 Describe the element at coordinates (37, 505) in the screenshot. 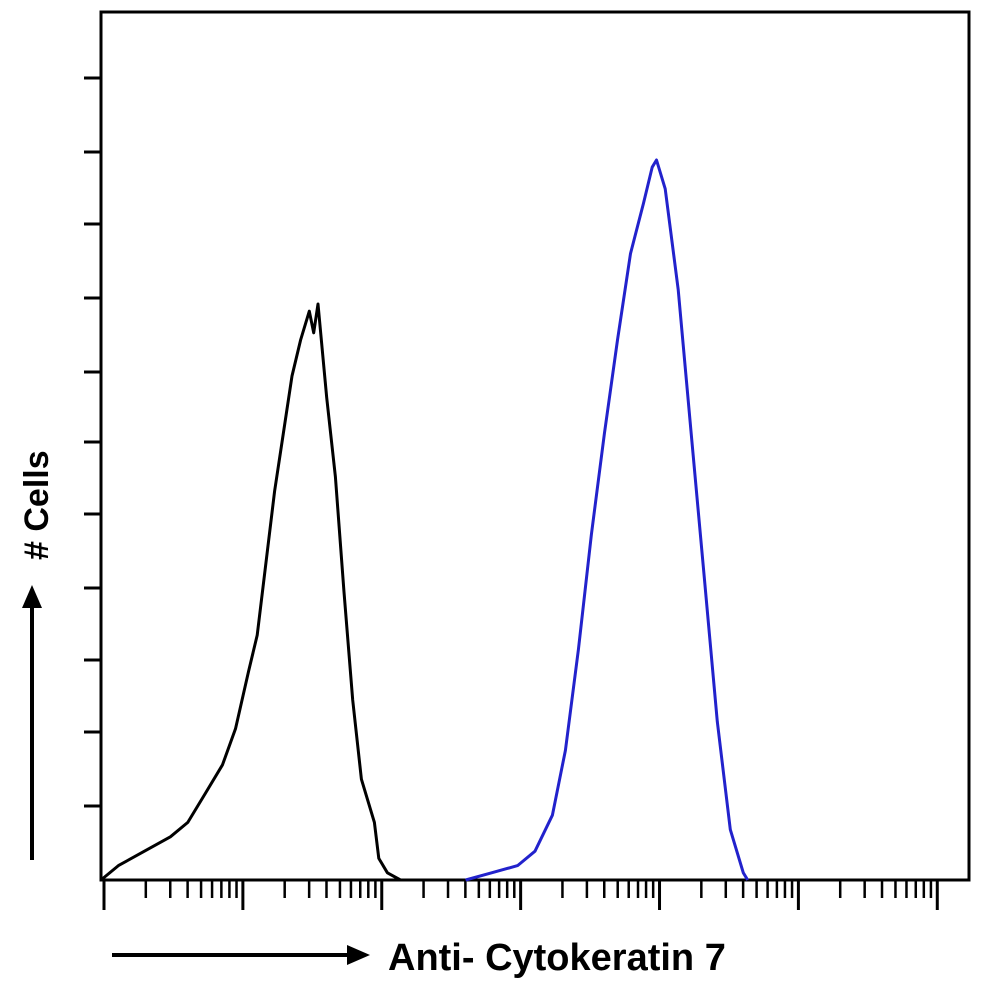

I see `y-axis-label: # Cells` at that location.